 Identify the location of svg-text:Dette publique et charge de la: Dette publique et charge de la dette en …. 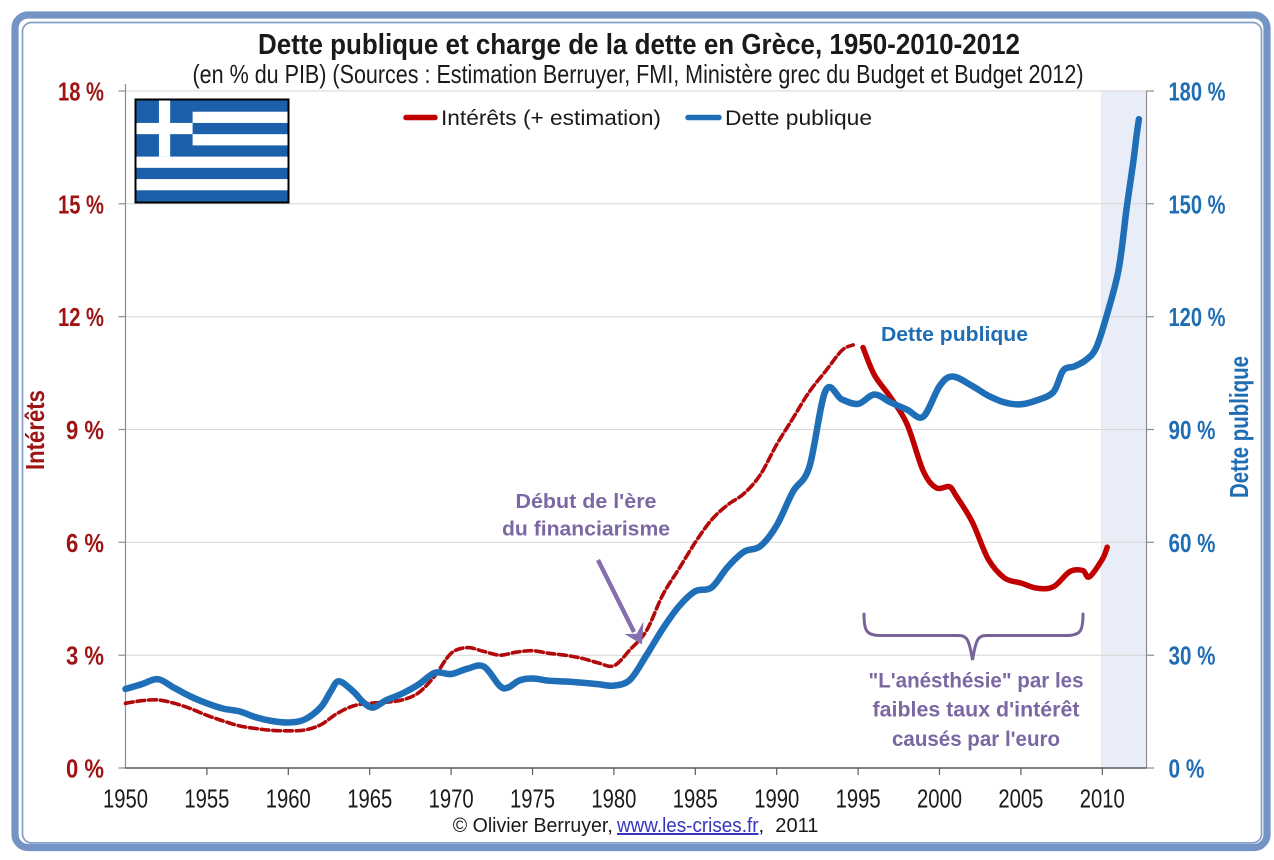
(639, 45).